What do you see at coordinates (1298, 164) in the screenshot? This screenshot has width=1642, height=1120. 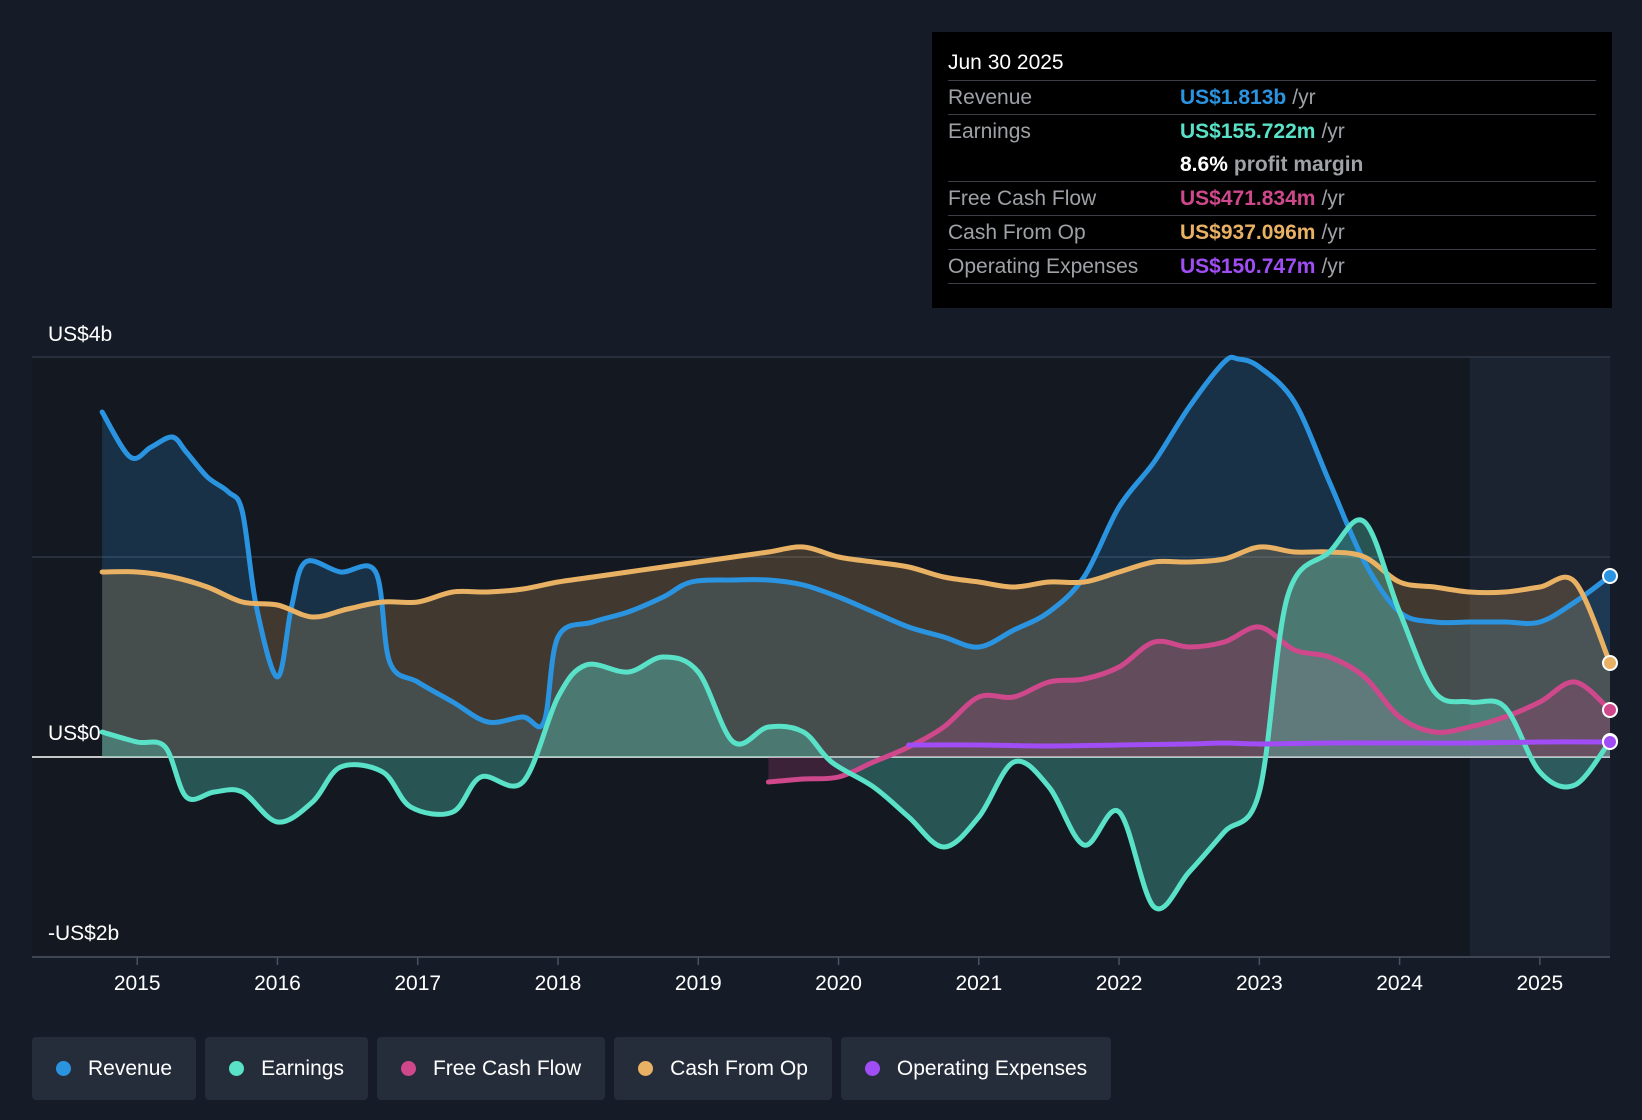 I see `profit-margin-label: profit margin` at bounding box center [1298, 164].